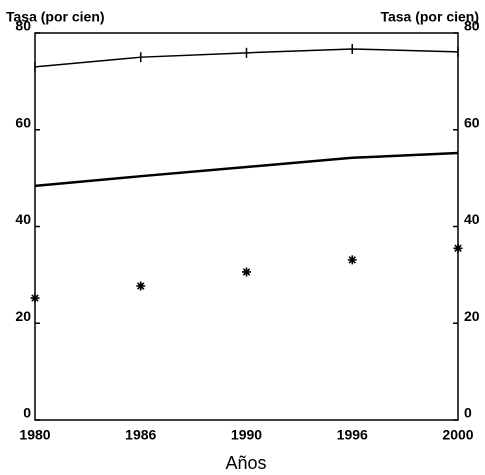 This screenshot has height=475, width=485. Describe the element at coordinates (55, 17) in the screenshot. I see `y-axis-label: Tasa (por cien)` at that location.